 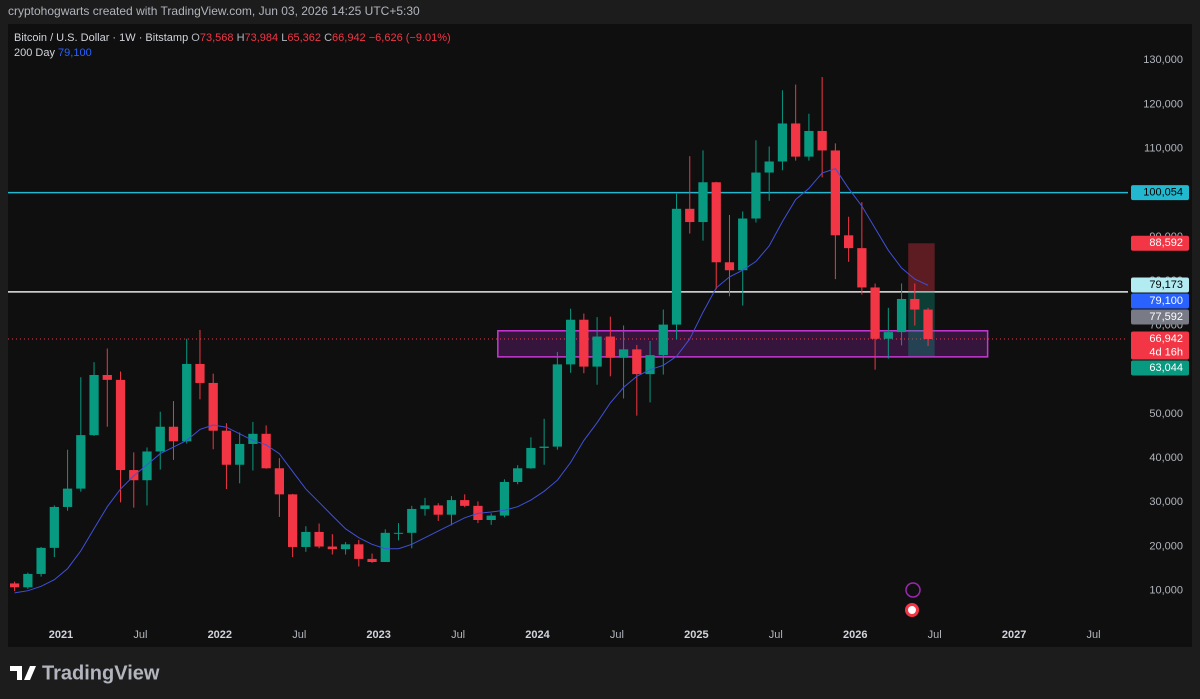 What do you see at coordinates (304, 38) in the screenshot?
I see `ohlc-value: 65,362` at bounding box center [304, 38].